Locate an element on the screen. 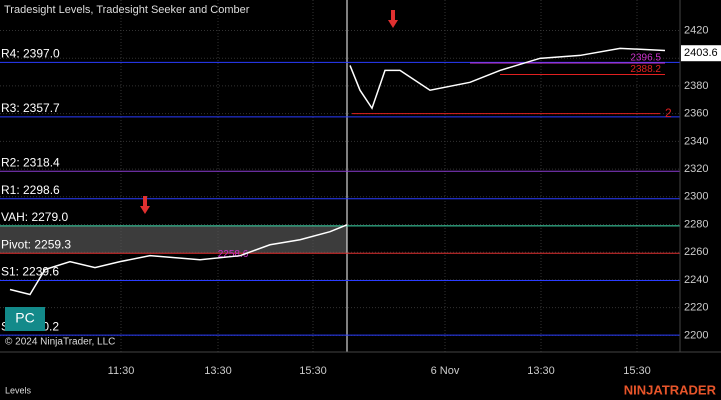 The height and width of the screenshot is (400, 721). x-tick-label: 11:30 is located at coordinates (121, 371).